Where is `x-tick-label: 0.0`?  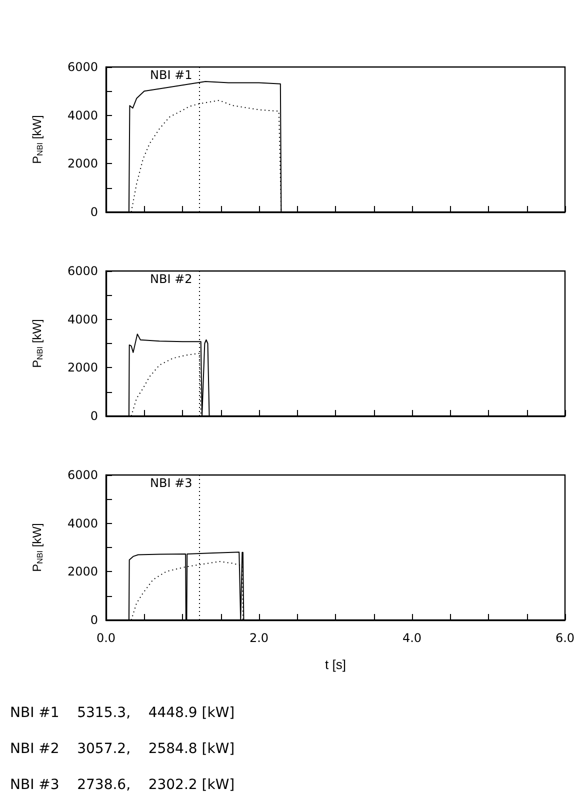 x-tick-label: 0.0 is located at coordinates (106, 638).